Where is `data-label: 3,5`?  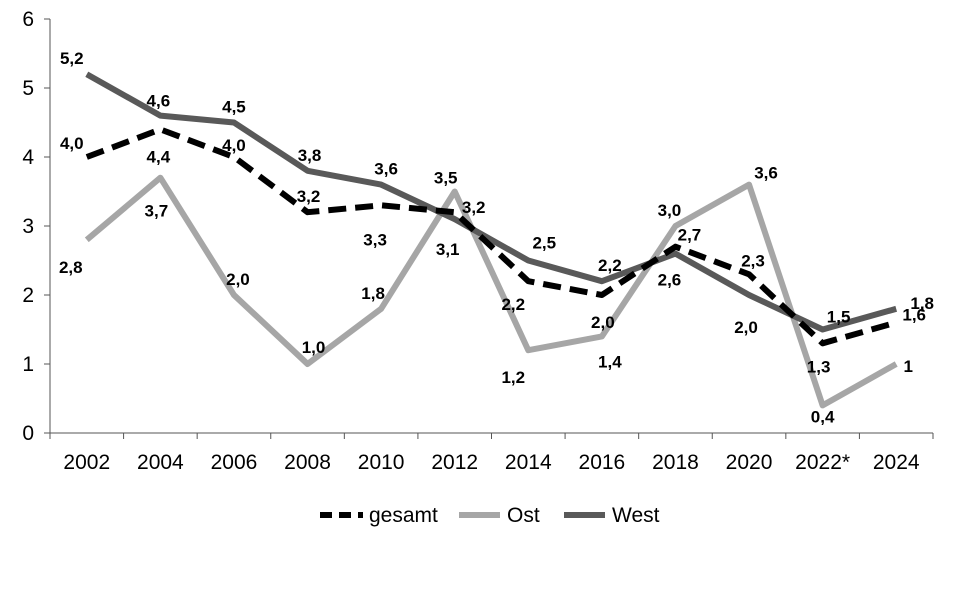 data-label: 3,5 is located at coordinates (446, 178).